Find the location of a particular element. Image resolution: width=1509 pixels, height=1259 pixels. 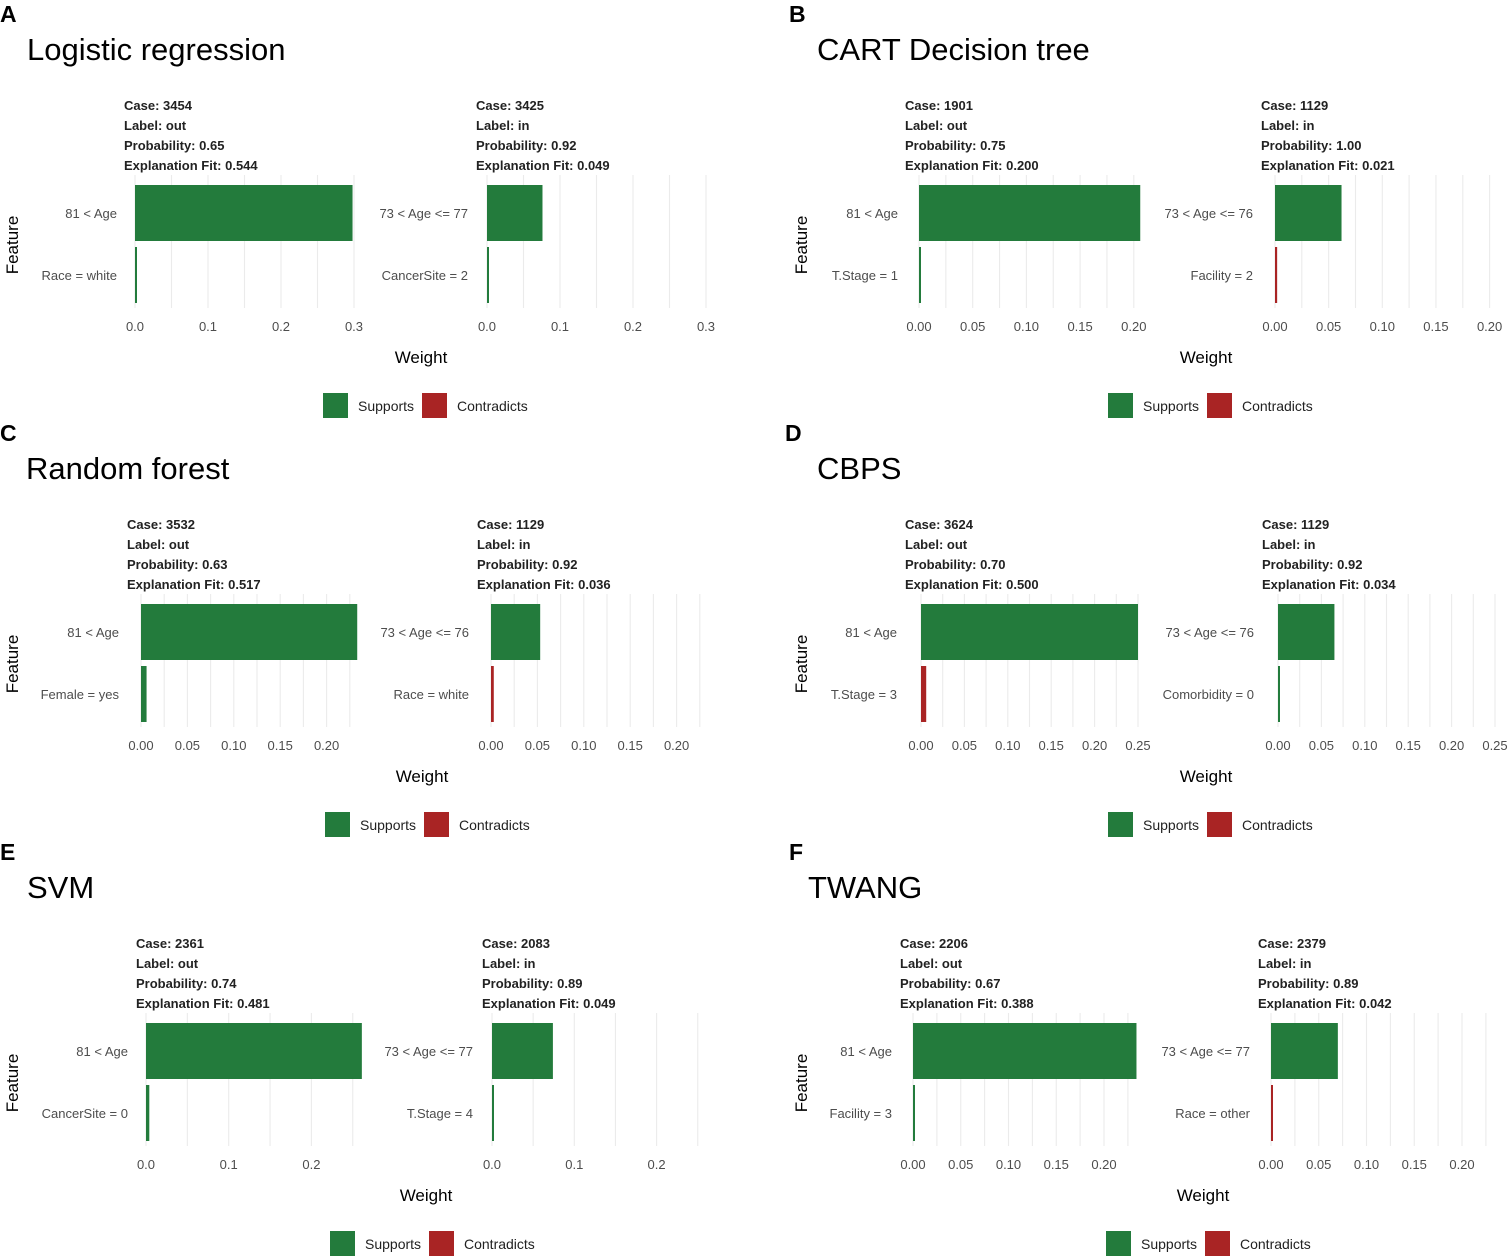

panel-letter: B is located at coordinates (797, 14).